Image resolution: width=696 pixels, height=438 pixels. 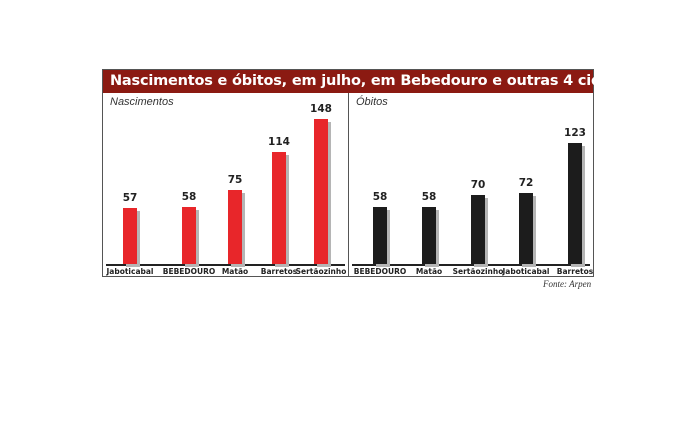 I want to click on deaths-category-label: Sertãozinho, so click(x=478, y=271).